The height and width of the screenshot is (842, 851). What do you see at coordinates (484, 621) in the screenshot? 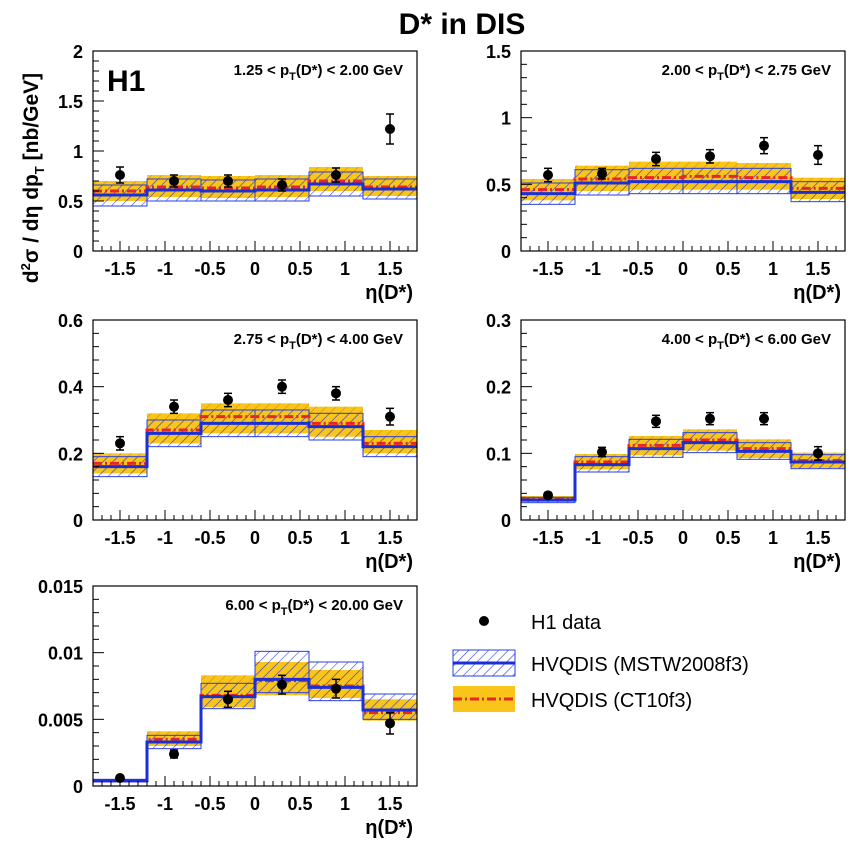
I see `legend-data-marker` at bounding box center [484, 621].